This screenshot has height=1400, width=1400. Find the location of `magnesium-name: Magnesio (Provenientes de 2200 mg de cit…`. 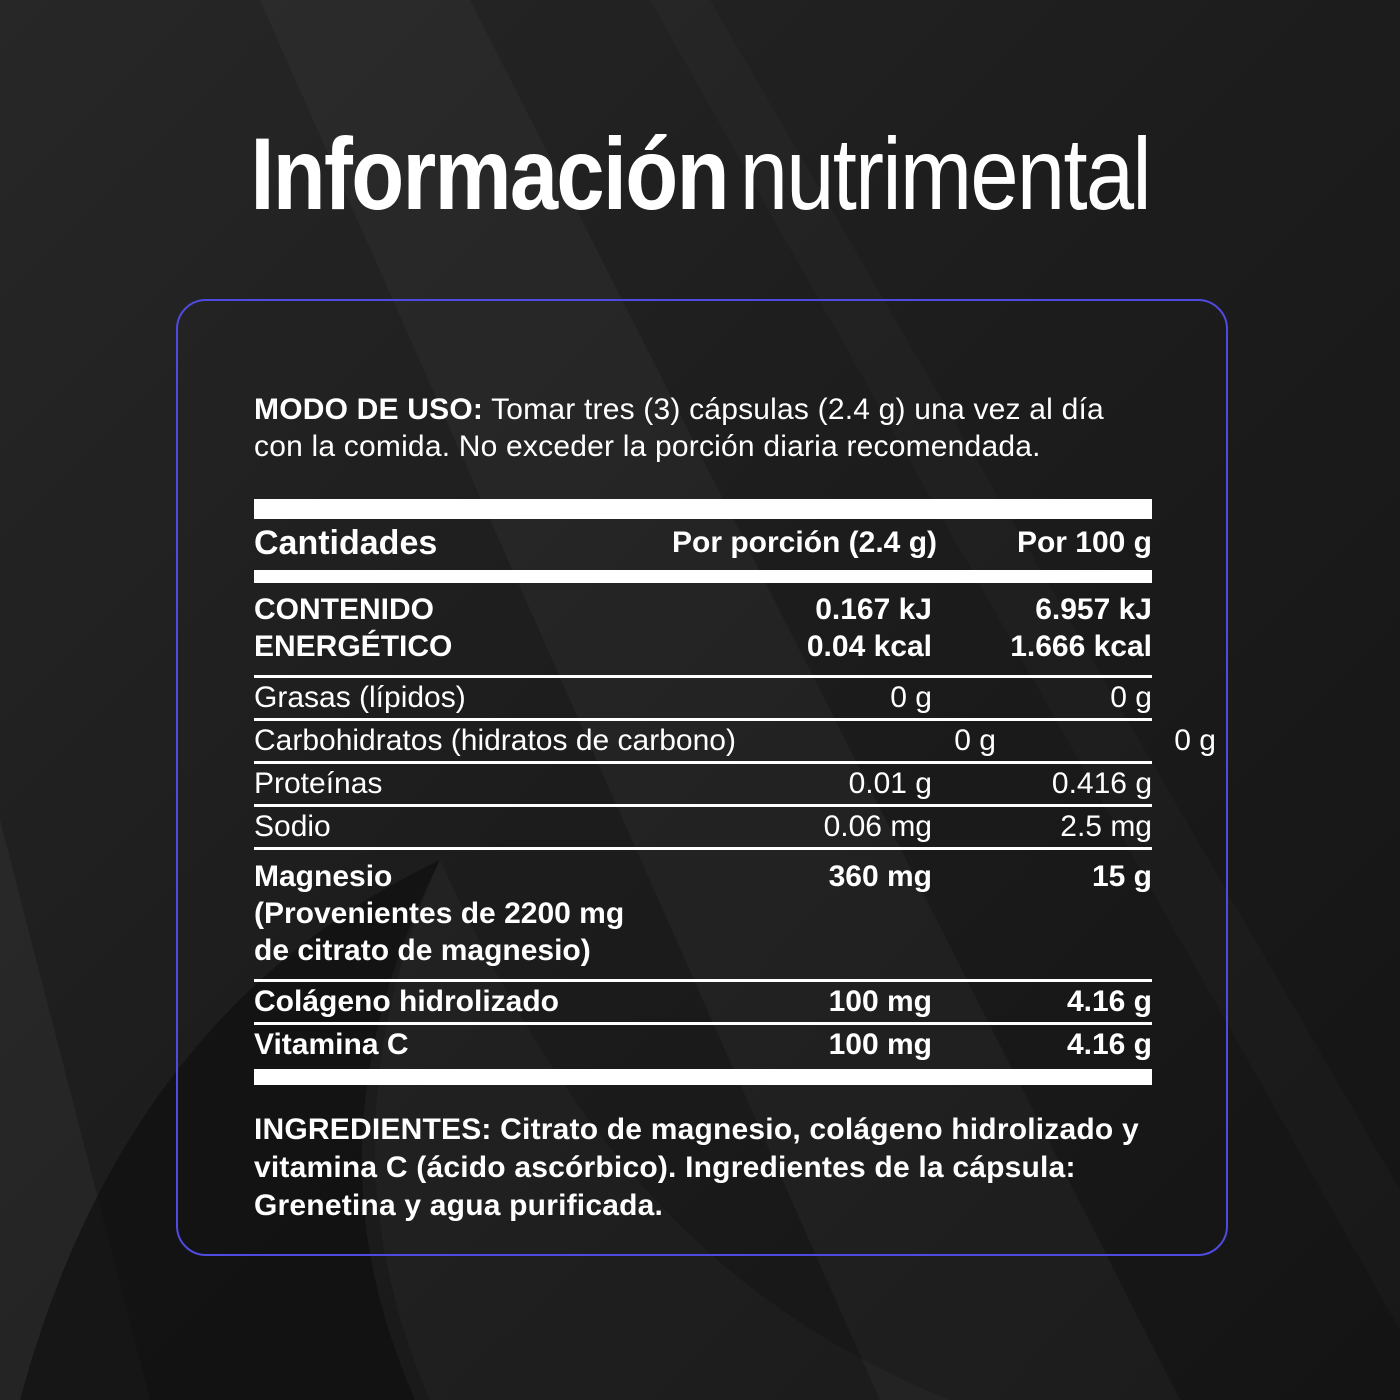

magnesium-name: Magnesio (Provenientes de 2200 mg de cit… is located at coordinates (463, 913).